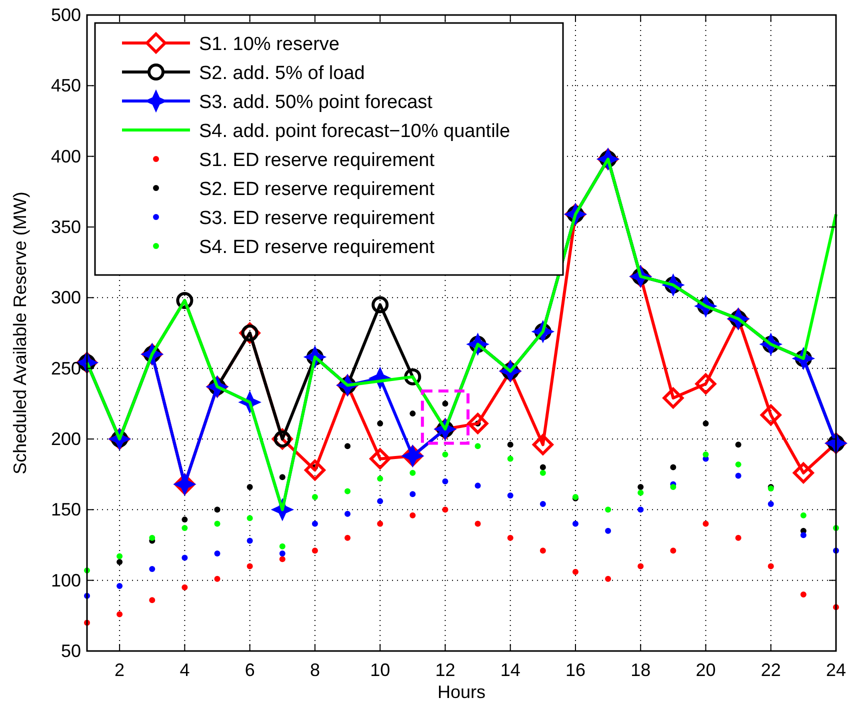 This screenshot has height=709, width=857. What do you see at coordinates (65, 227) in the screenshot?
I see `y-tick-label: 350` at bounding box center [65, 227].